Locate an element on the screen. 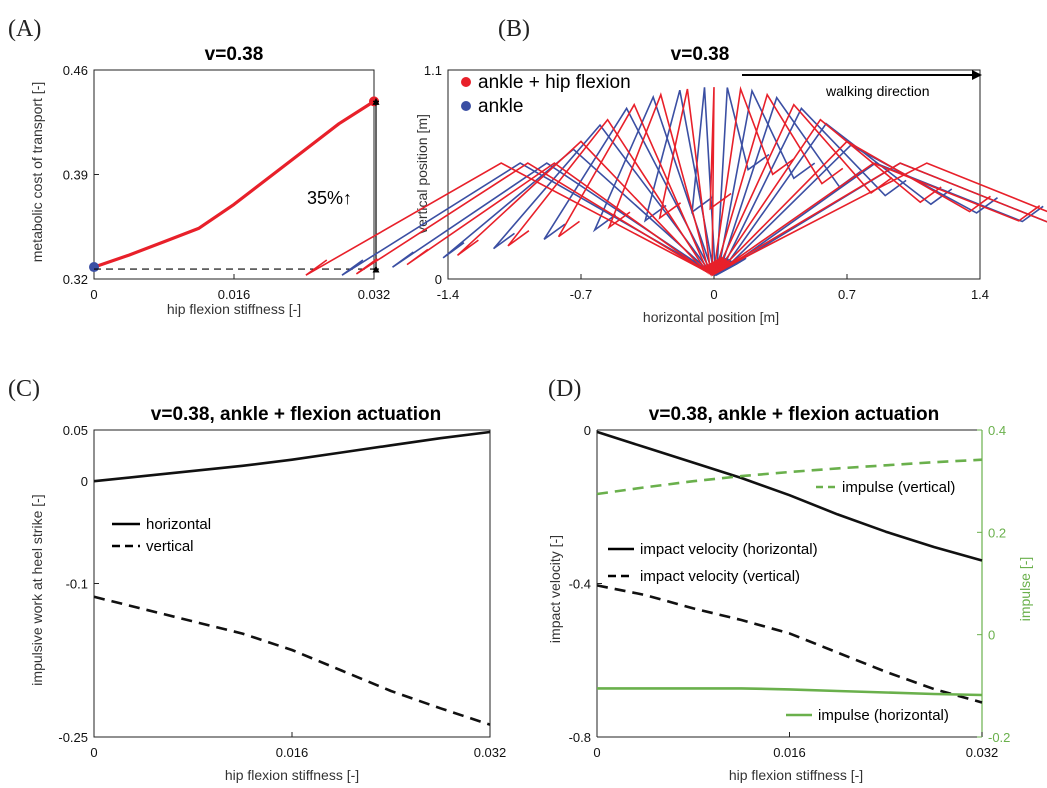  panel-b-title: v=0.38 is located at coordinates (700, 54).